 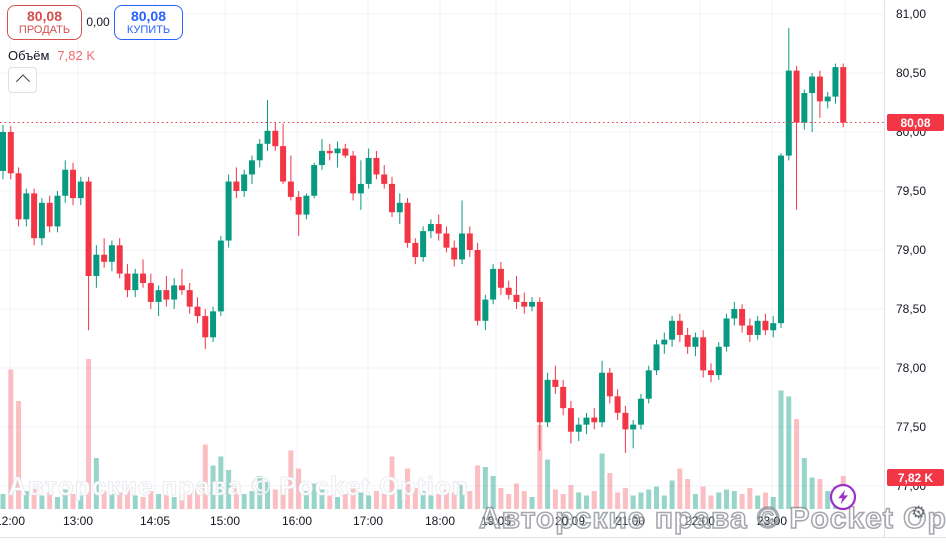 What do you see at coordinates (570, 521) in the screenshot?
I see `time-axis-label: 20:09` at bounding box center [570, 521].